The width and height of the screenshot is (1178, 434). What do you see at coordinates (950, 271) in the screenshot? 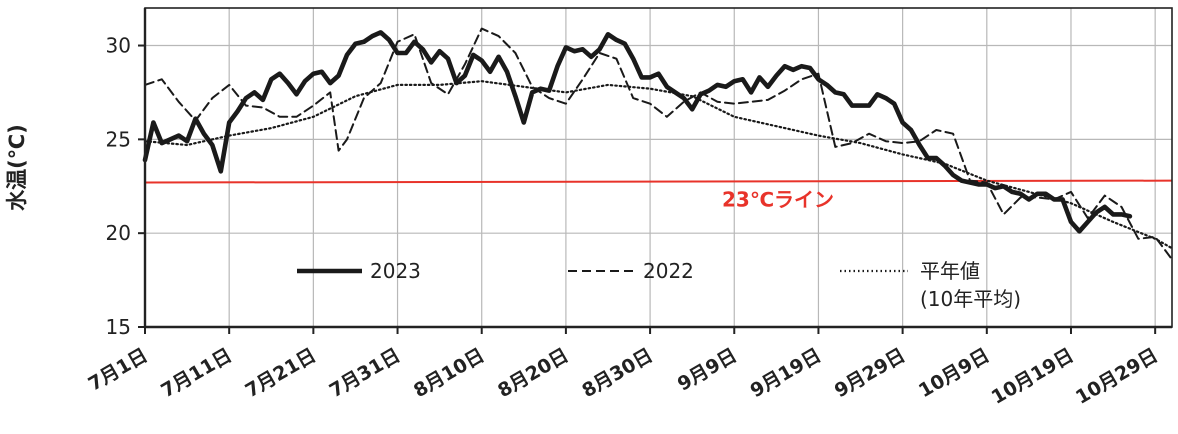
I see `legend-label: 平年値` at bounding box center [950, 271].